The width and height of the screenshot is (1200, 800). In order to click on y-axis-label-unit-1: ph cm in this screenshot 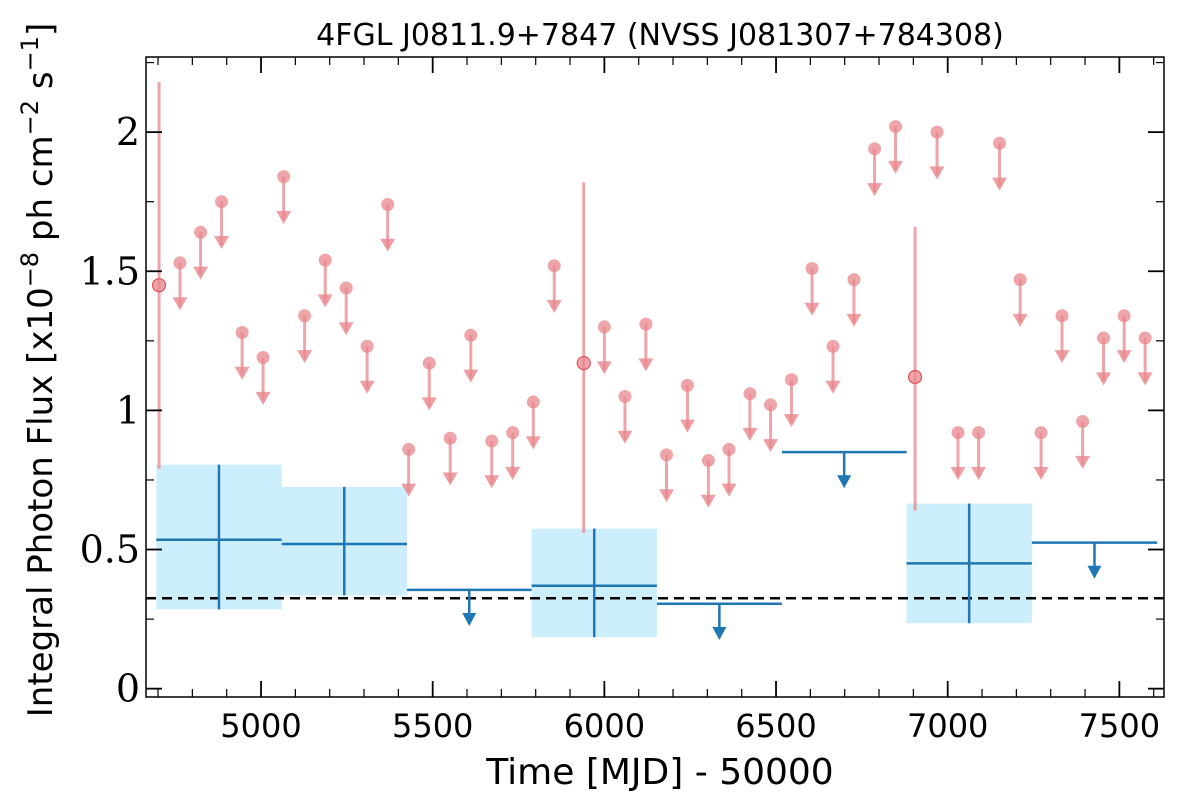, I will do `click(41, 193)`.